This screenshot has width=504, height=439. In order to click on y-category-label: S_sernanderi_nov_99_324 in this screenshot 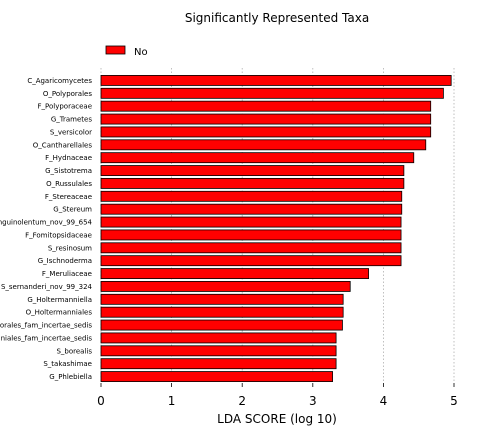, I will do `click(47, 287)`.